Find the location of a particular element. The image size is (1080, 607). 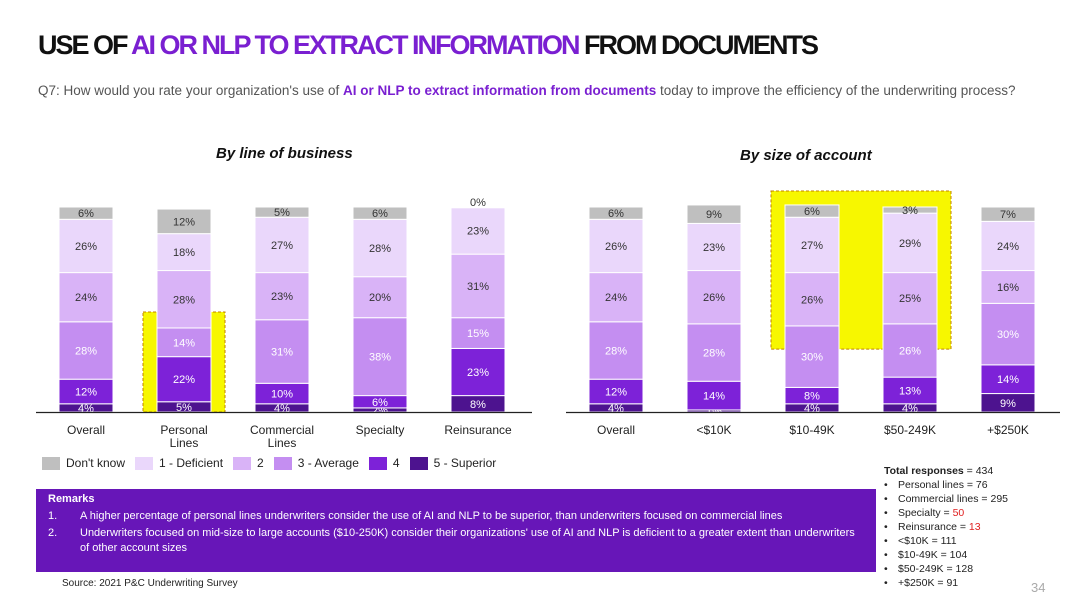

legend-label-superior: 5 - Superior is located at coordinates (465, 463).